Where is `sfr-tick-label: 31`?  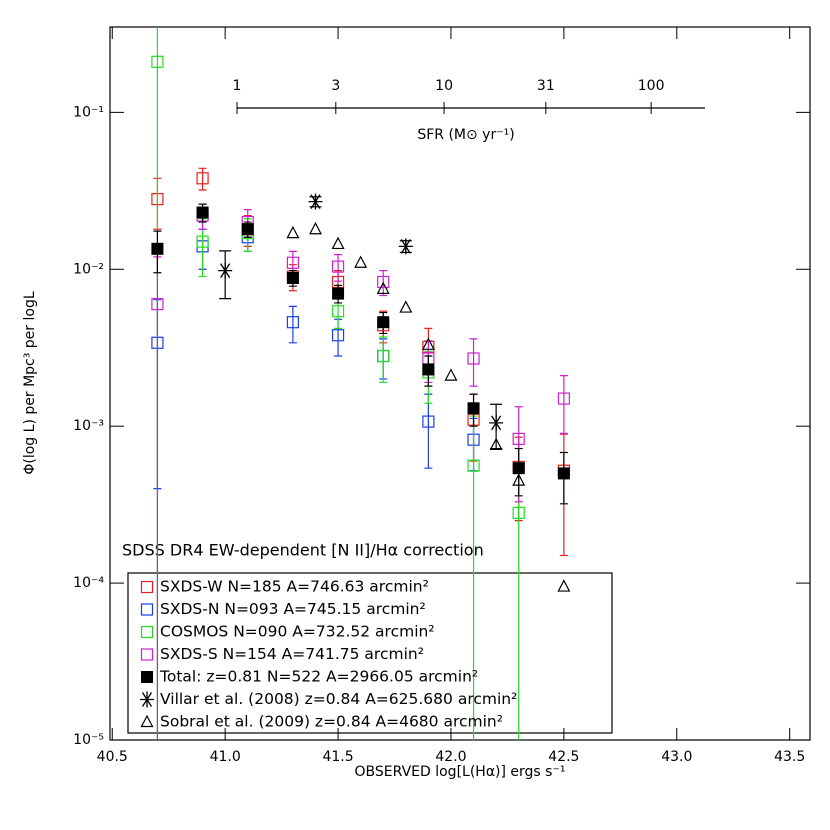
sfr-tick-label: 31 is located at coordinates (546, 86).